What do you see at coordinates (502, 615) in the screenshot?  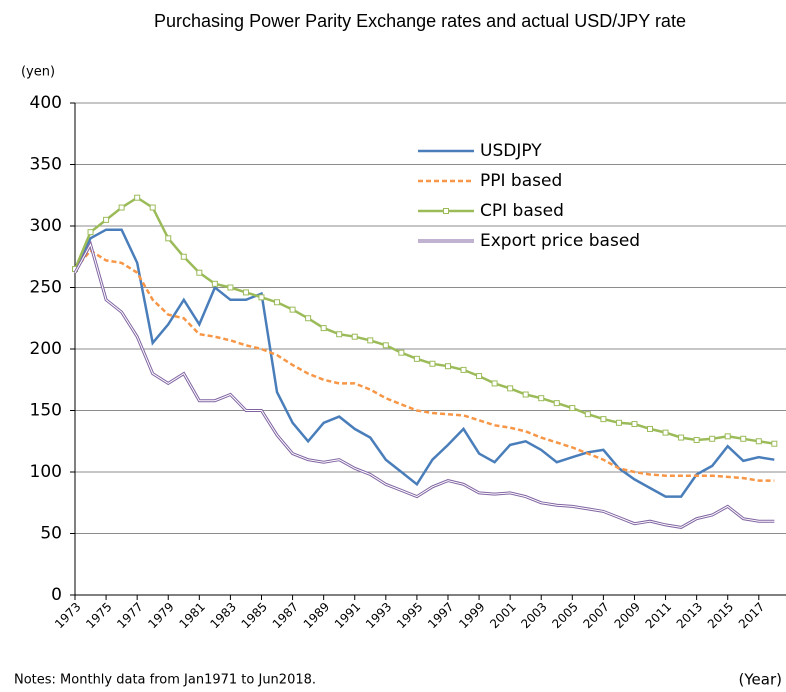 I see `x-tick-label: 2001` at bounding box center [502, 615].